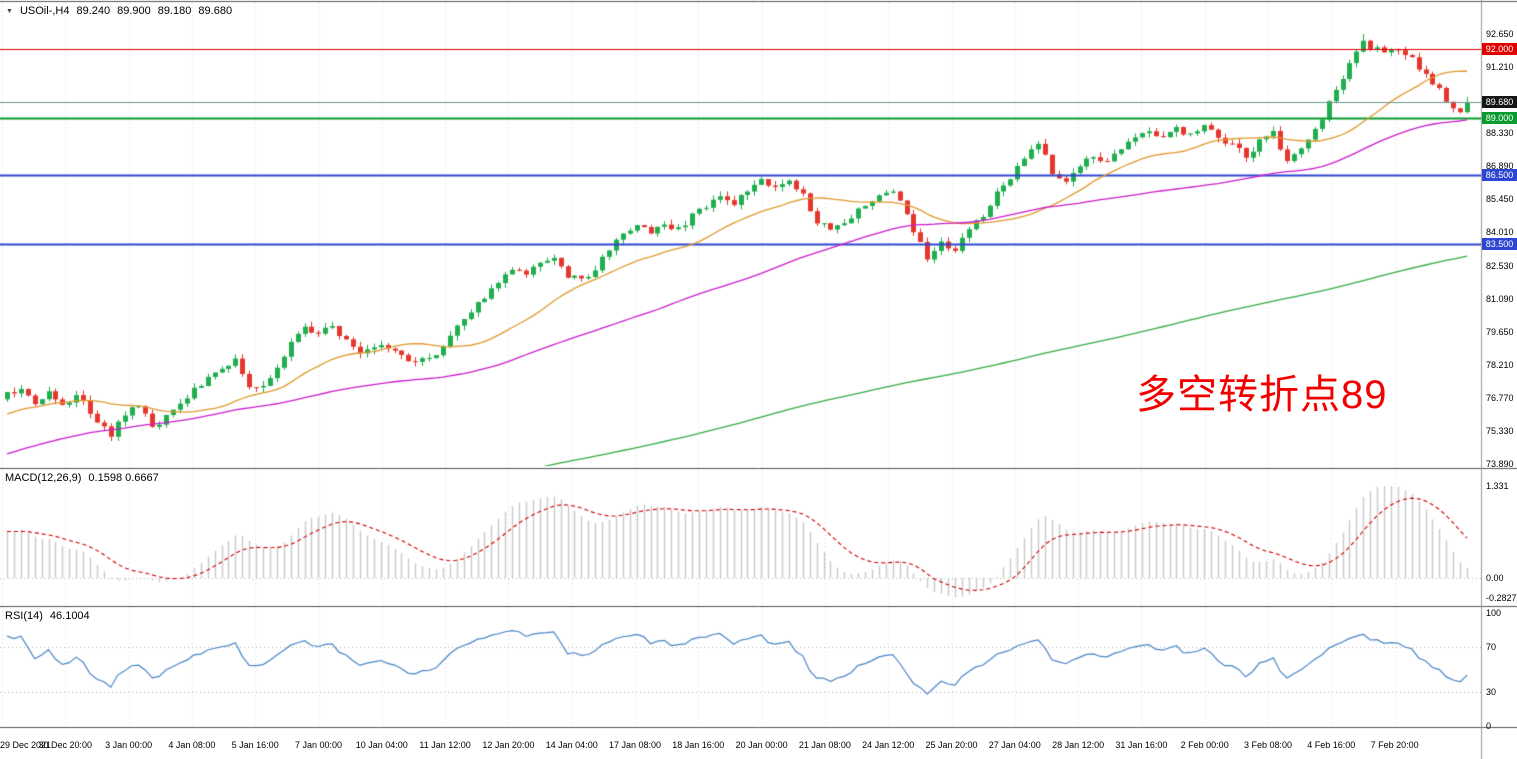  What do you see at coordinates (318, 745) in the screenshot?
I see `time-axis-label: 7 Jan 00:00` at bounding box center [318, 745].